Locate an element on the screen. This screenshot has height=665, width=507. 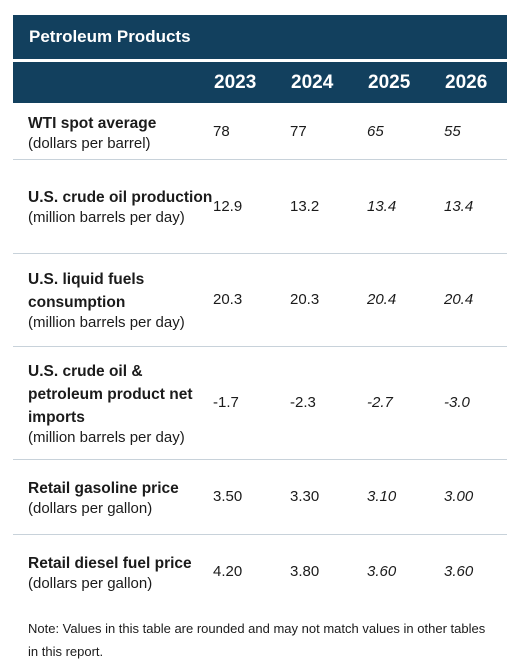
row-label: WTI spot average (dollars per barrel) is located at coordinates (113, 132).